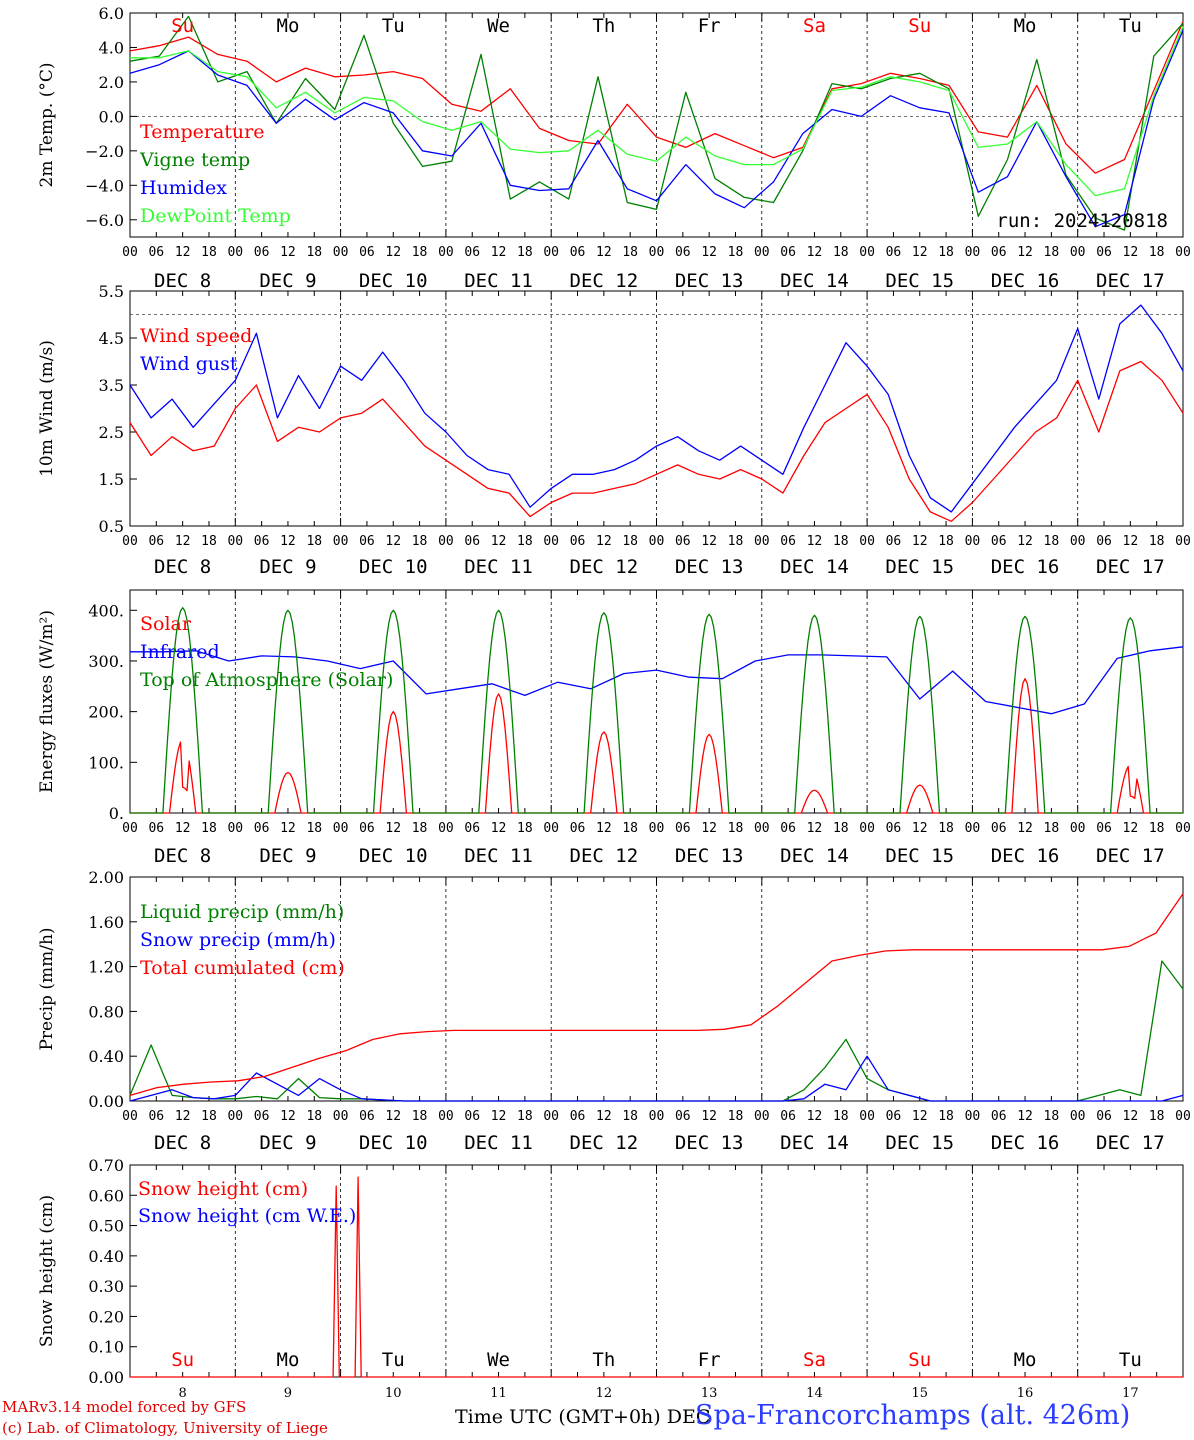 This screenshot has height=1440, width=1194. I want to click on y-axis-label: 2m Temp. (°C), so click(47, 124).